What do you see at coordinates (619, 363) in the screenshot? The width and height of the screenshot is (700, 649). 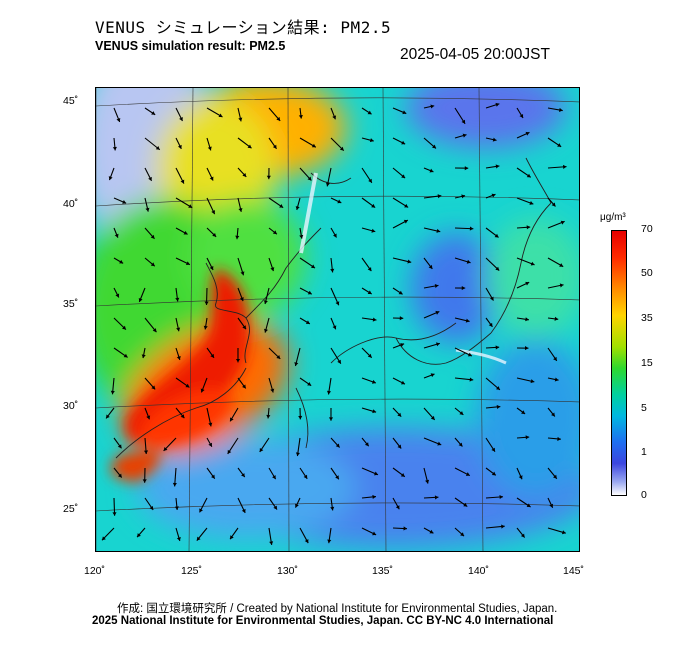 I see `colorbar` at bounding box center [619, 363].